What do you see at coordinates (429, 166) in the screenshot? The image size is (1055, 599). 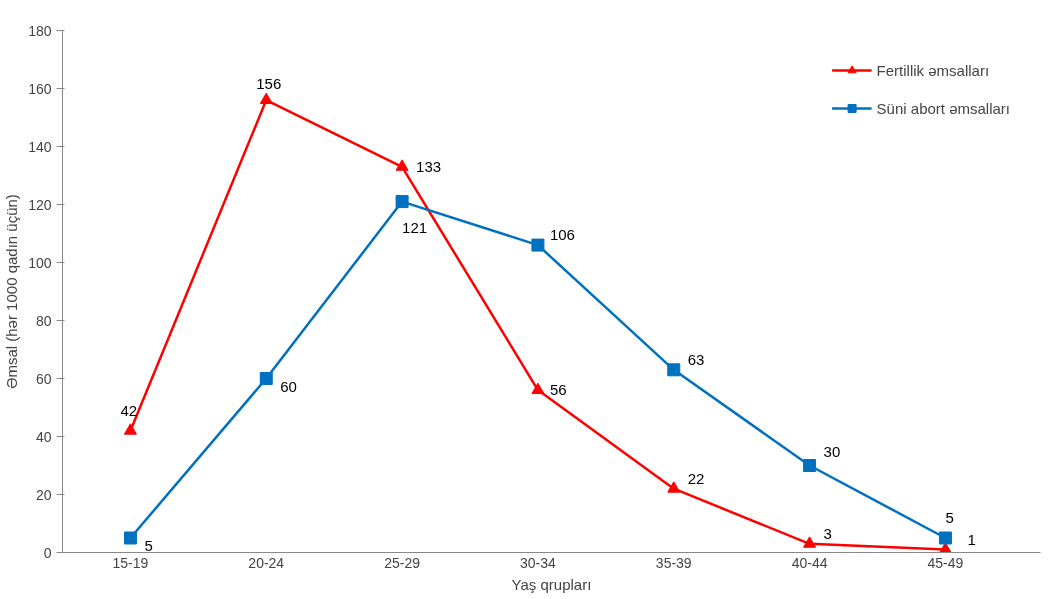 I see `data-label: 133` at bounding box center [429, 166].